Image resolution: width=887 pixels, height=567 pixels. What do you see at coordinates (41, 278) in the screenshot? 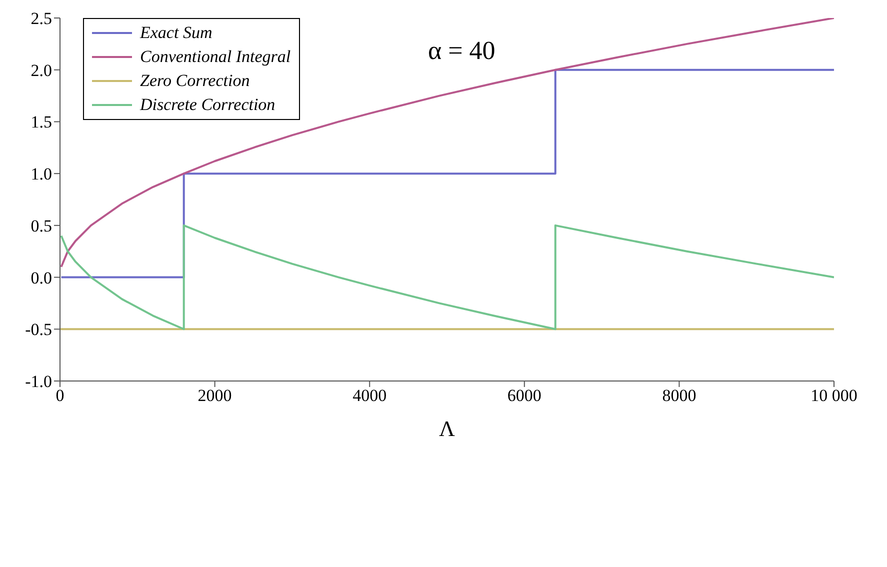
I see `y-tick-label: 0.0` at bounding box center [41, 278].